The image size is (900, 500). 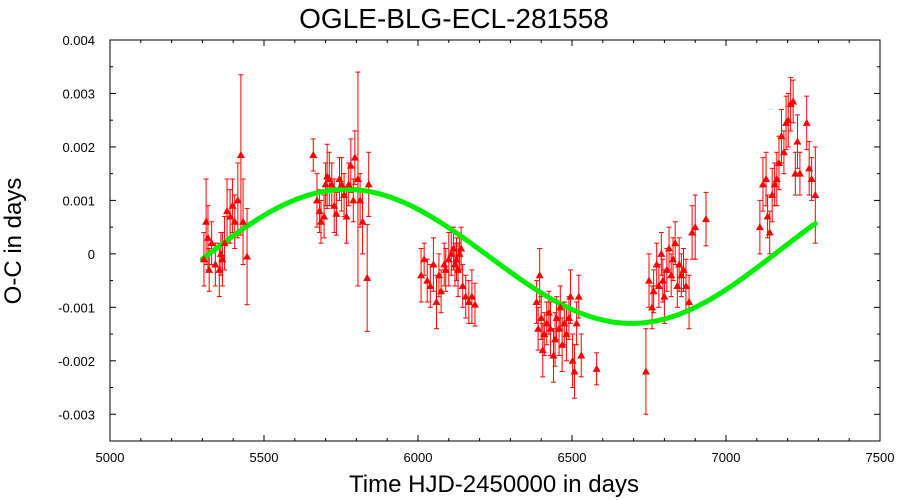 What do you see at coordinates (110, 457) in the screenshot?
I see `x-tick-label: 5000` at bounding box center [110, 457].